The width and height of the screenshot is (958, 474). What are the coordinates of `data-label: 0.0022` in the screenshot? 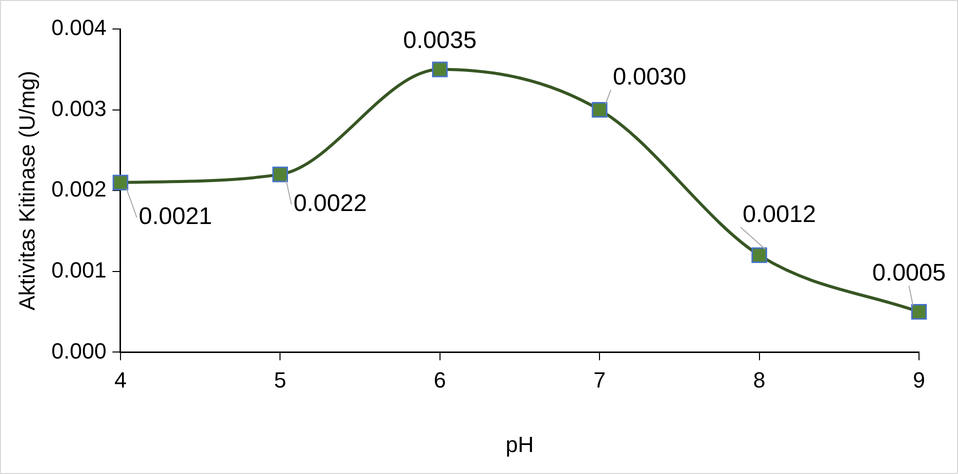 It's located at (330, 204).